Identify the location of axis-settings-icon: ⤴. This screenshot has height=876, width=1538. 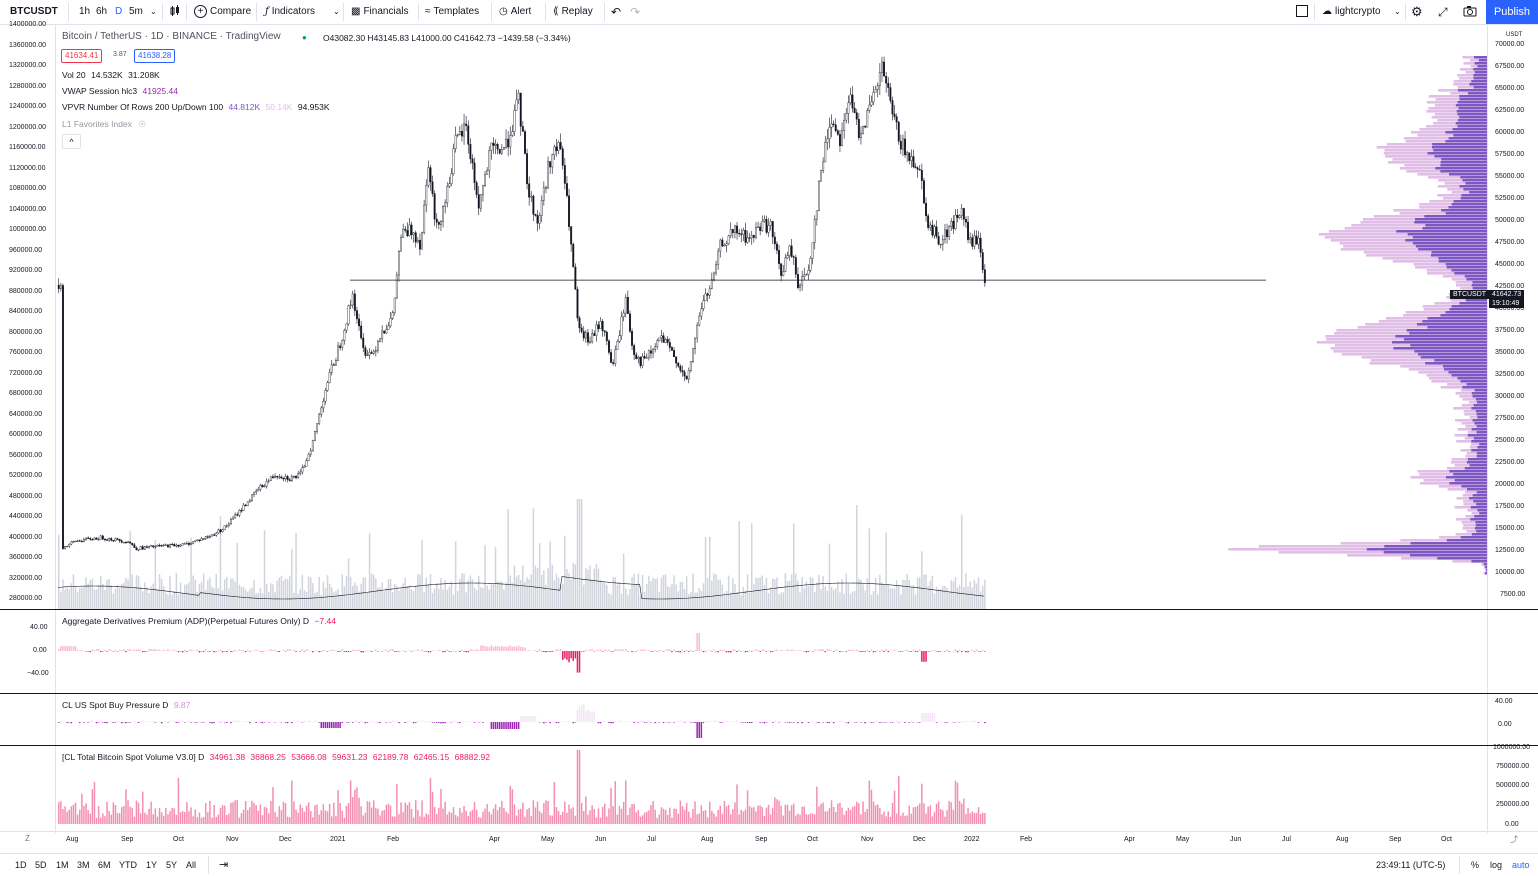
(1514, 839).